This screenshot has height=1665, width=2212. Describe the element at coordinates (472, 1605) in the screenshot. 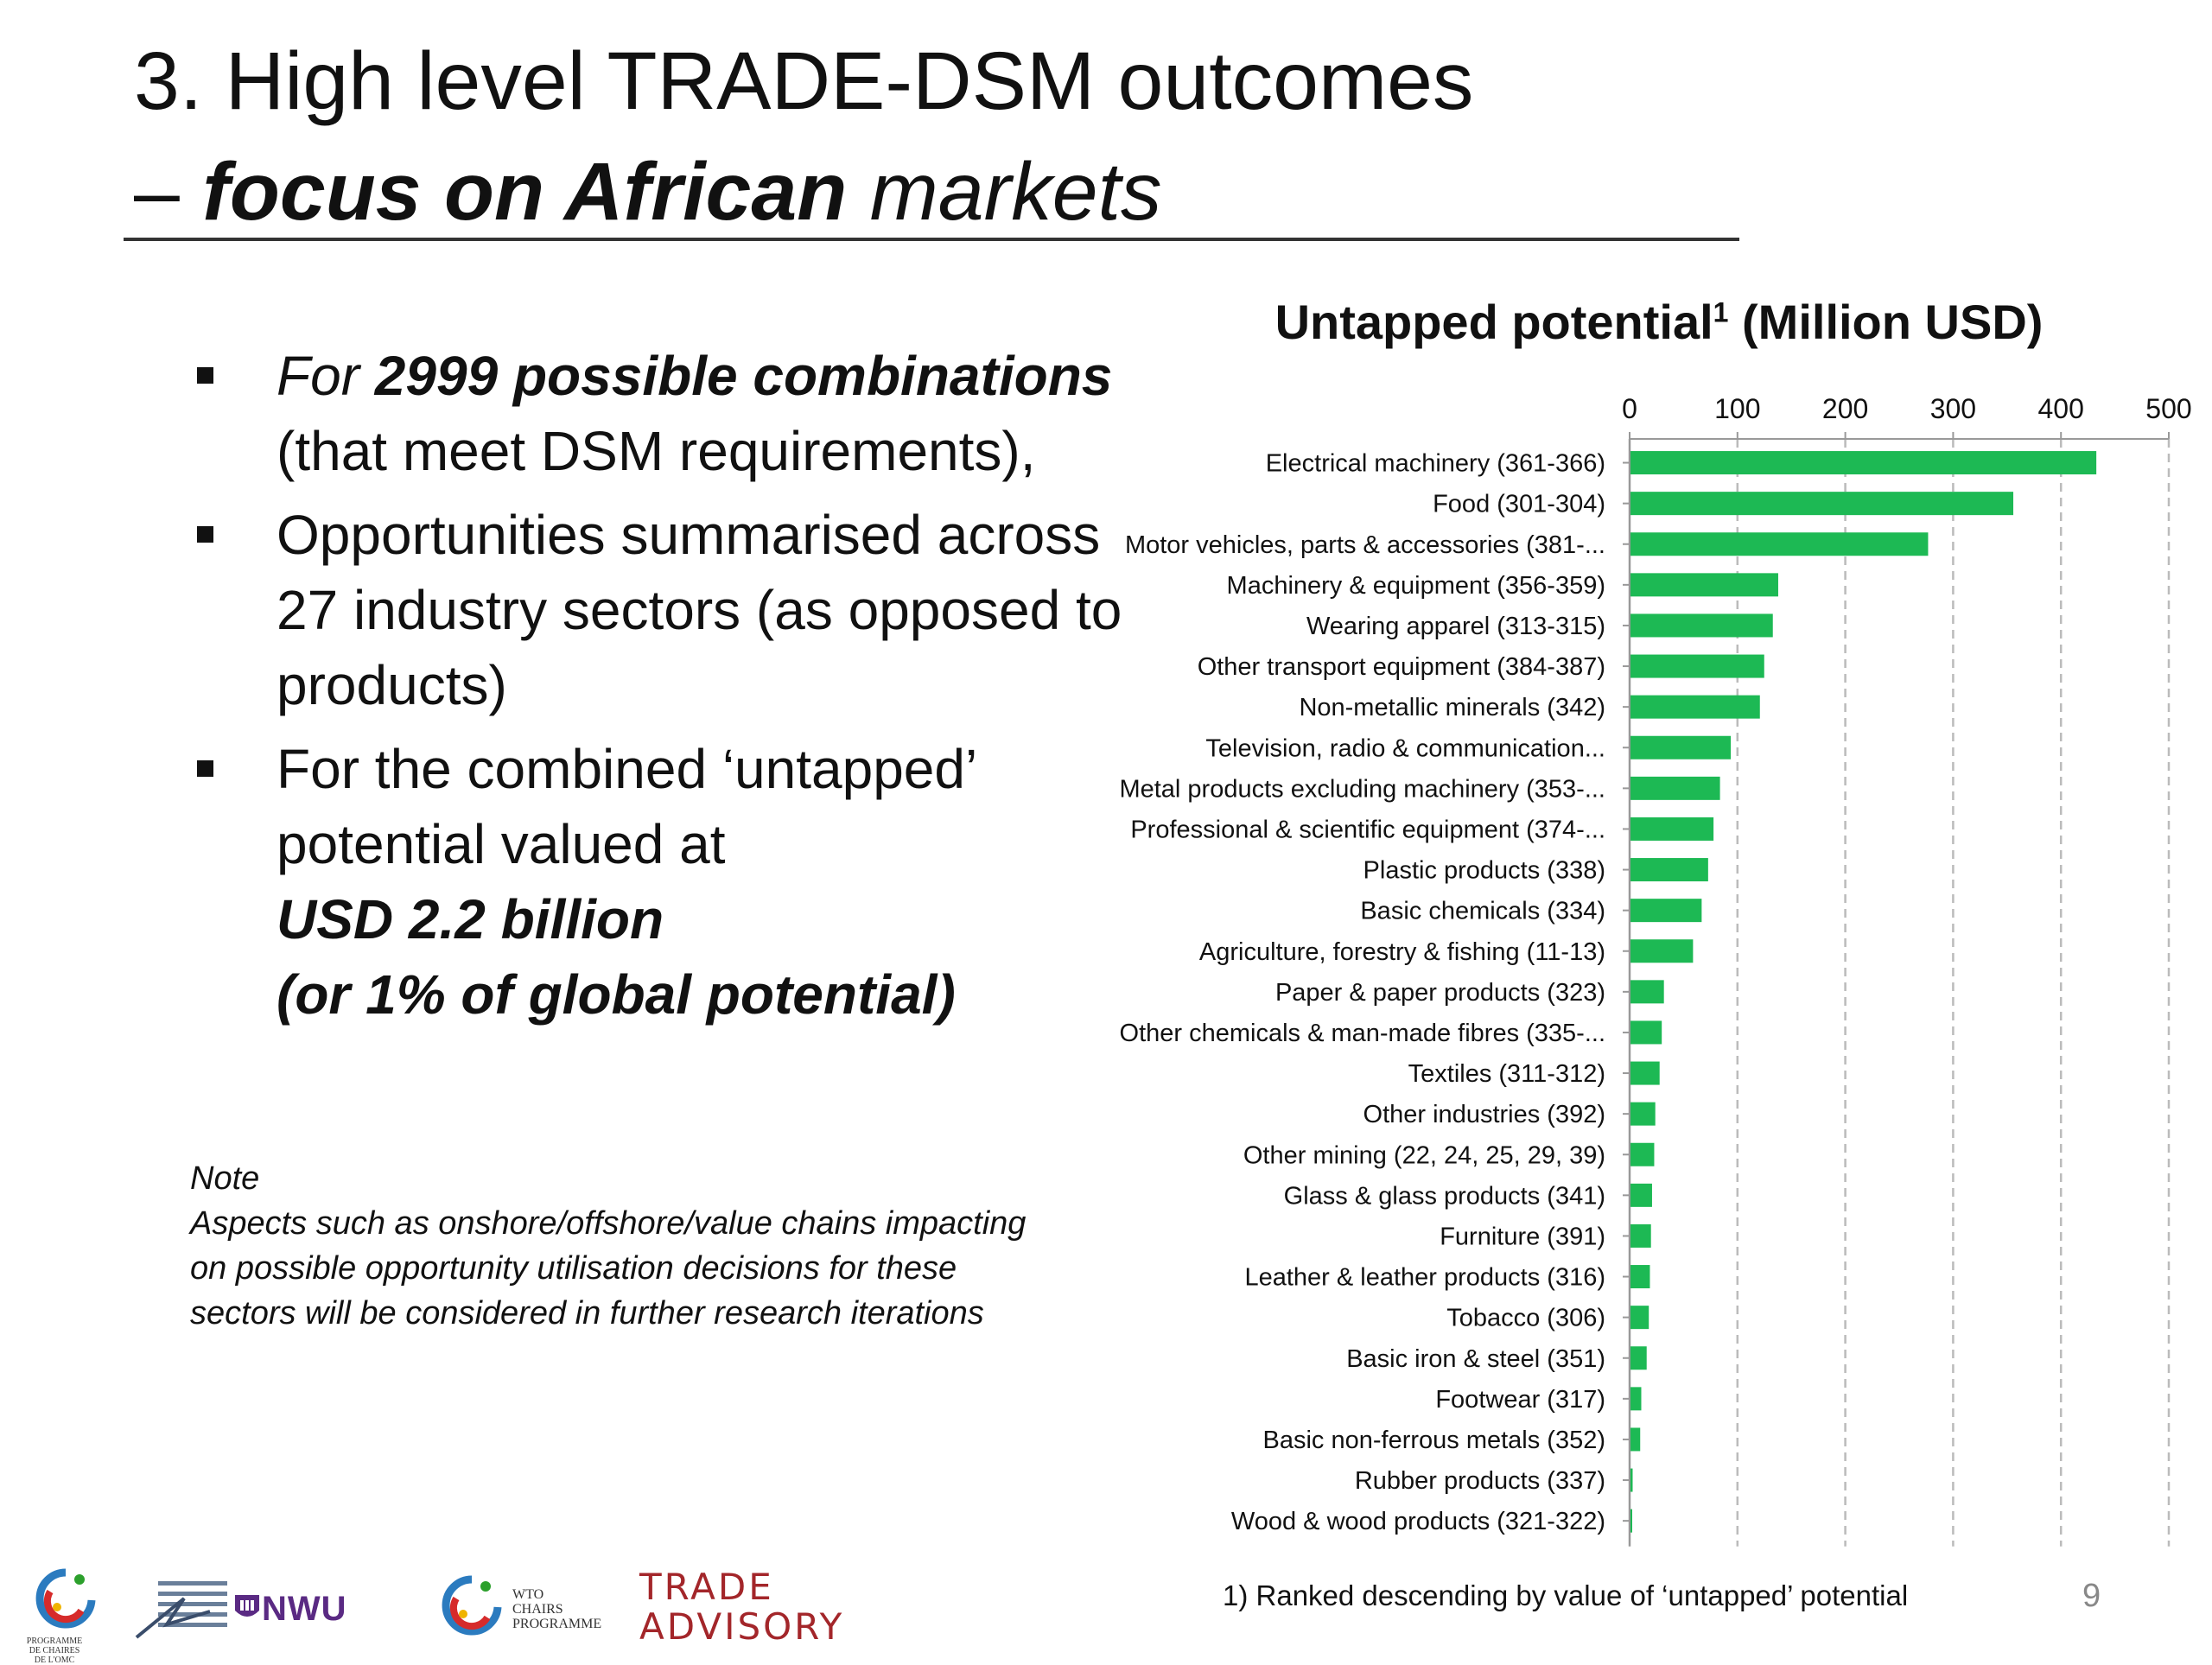

I see `wto-chairs-logo-icon` at that location.